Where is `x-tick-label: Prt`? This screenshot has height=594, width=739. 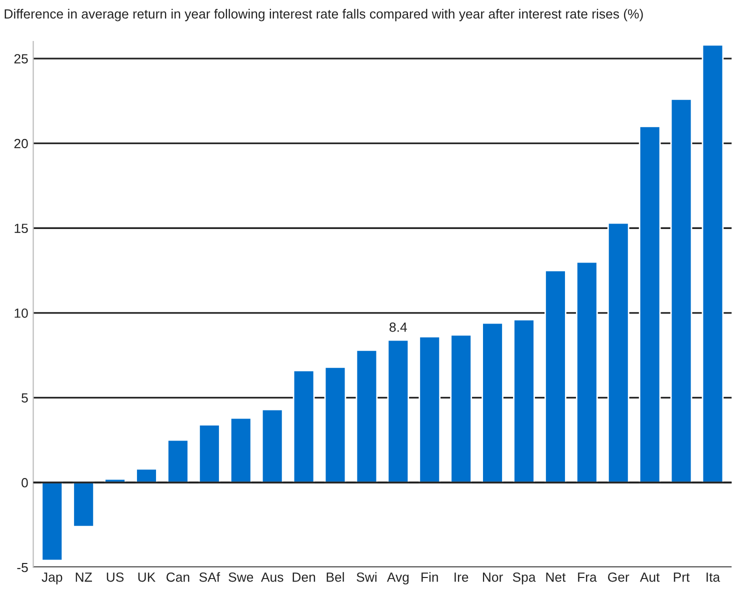
x-tick-label: Prt is located at coordinates (682, 577).